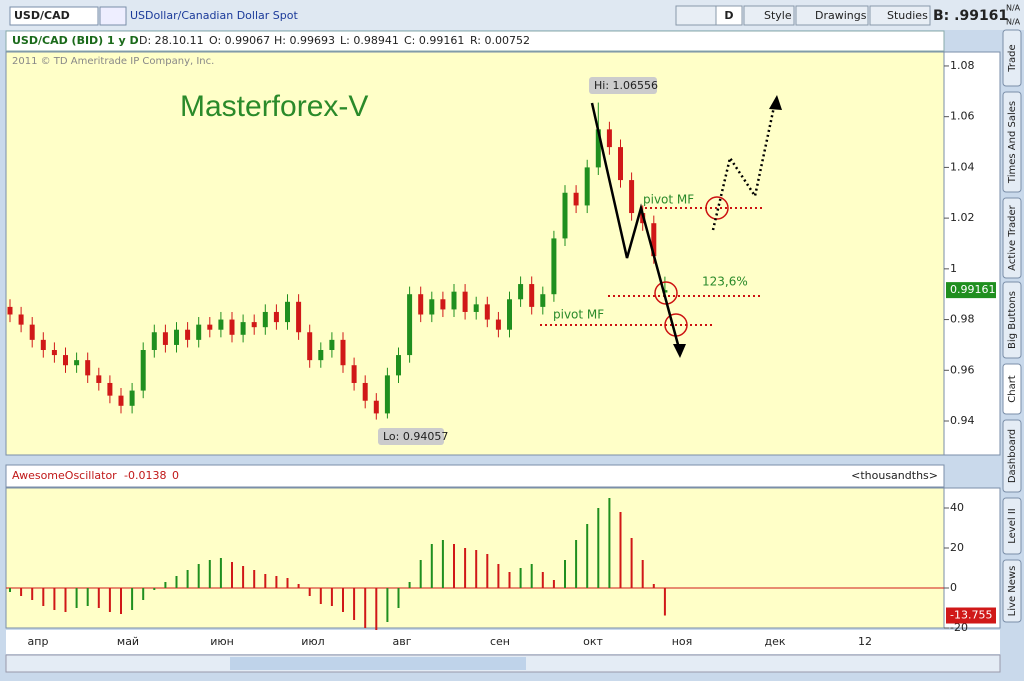 The height and width of the screenshot is (681, 1024). Describe the element at coordinates (744, 166) in the screenshot. I see `forecast-line` at that location.